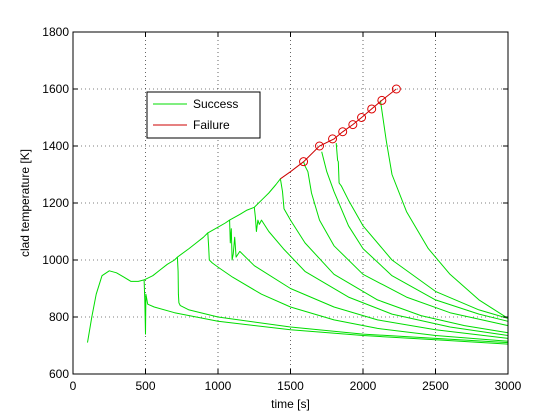  I want to click on y-tick-label: 1800, so click(55, 32).